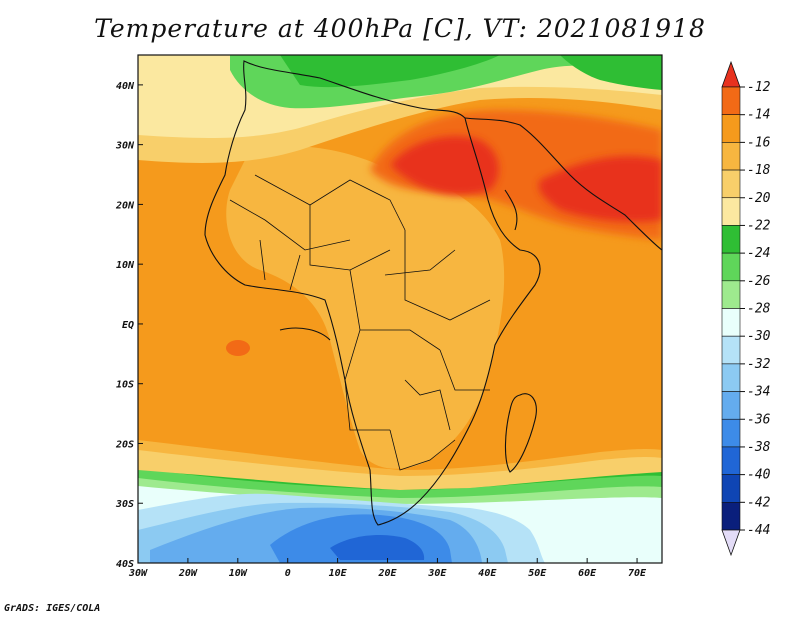  I want to click on colorbar-label: -42, so click(759, 502).